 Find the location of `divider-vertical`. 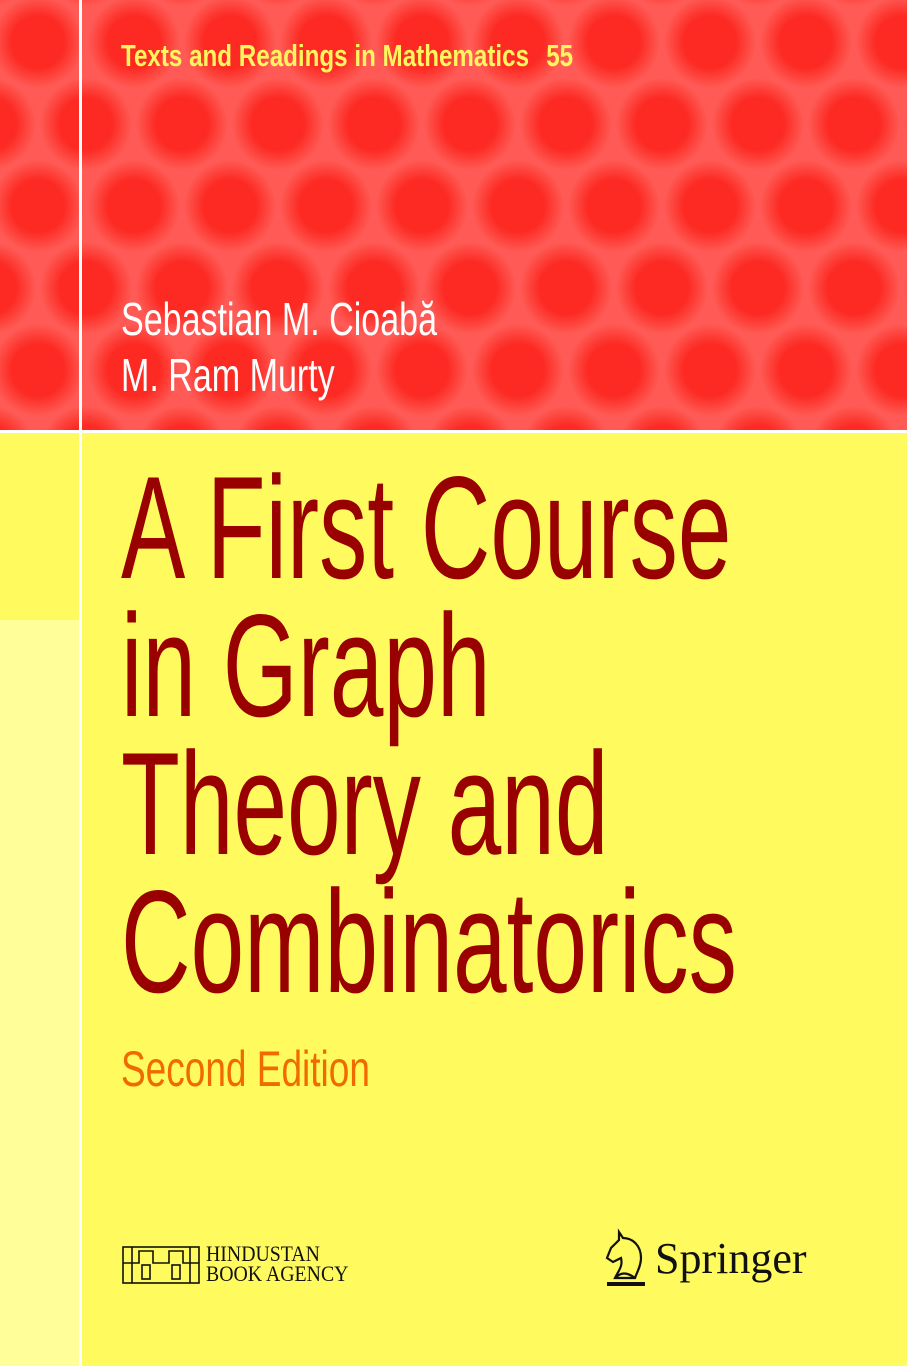

divider-vertical is located at coordinates (80, 683).